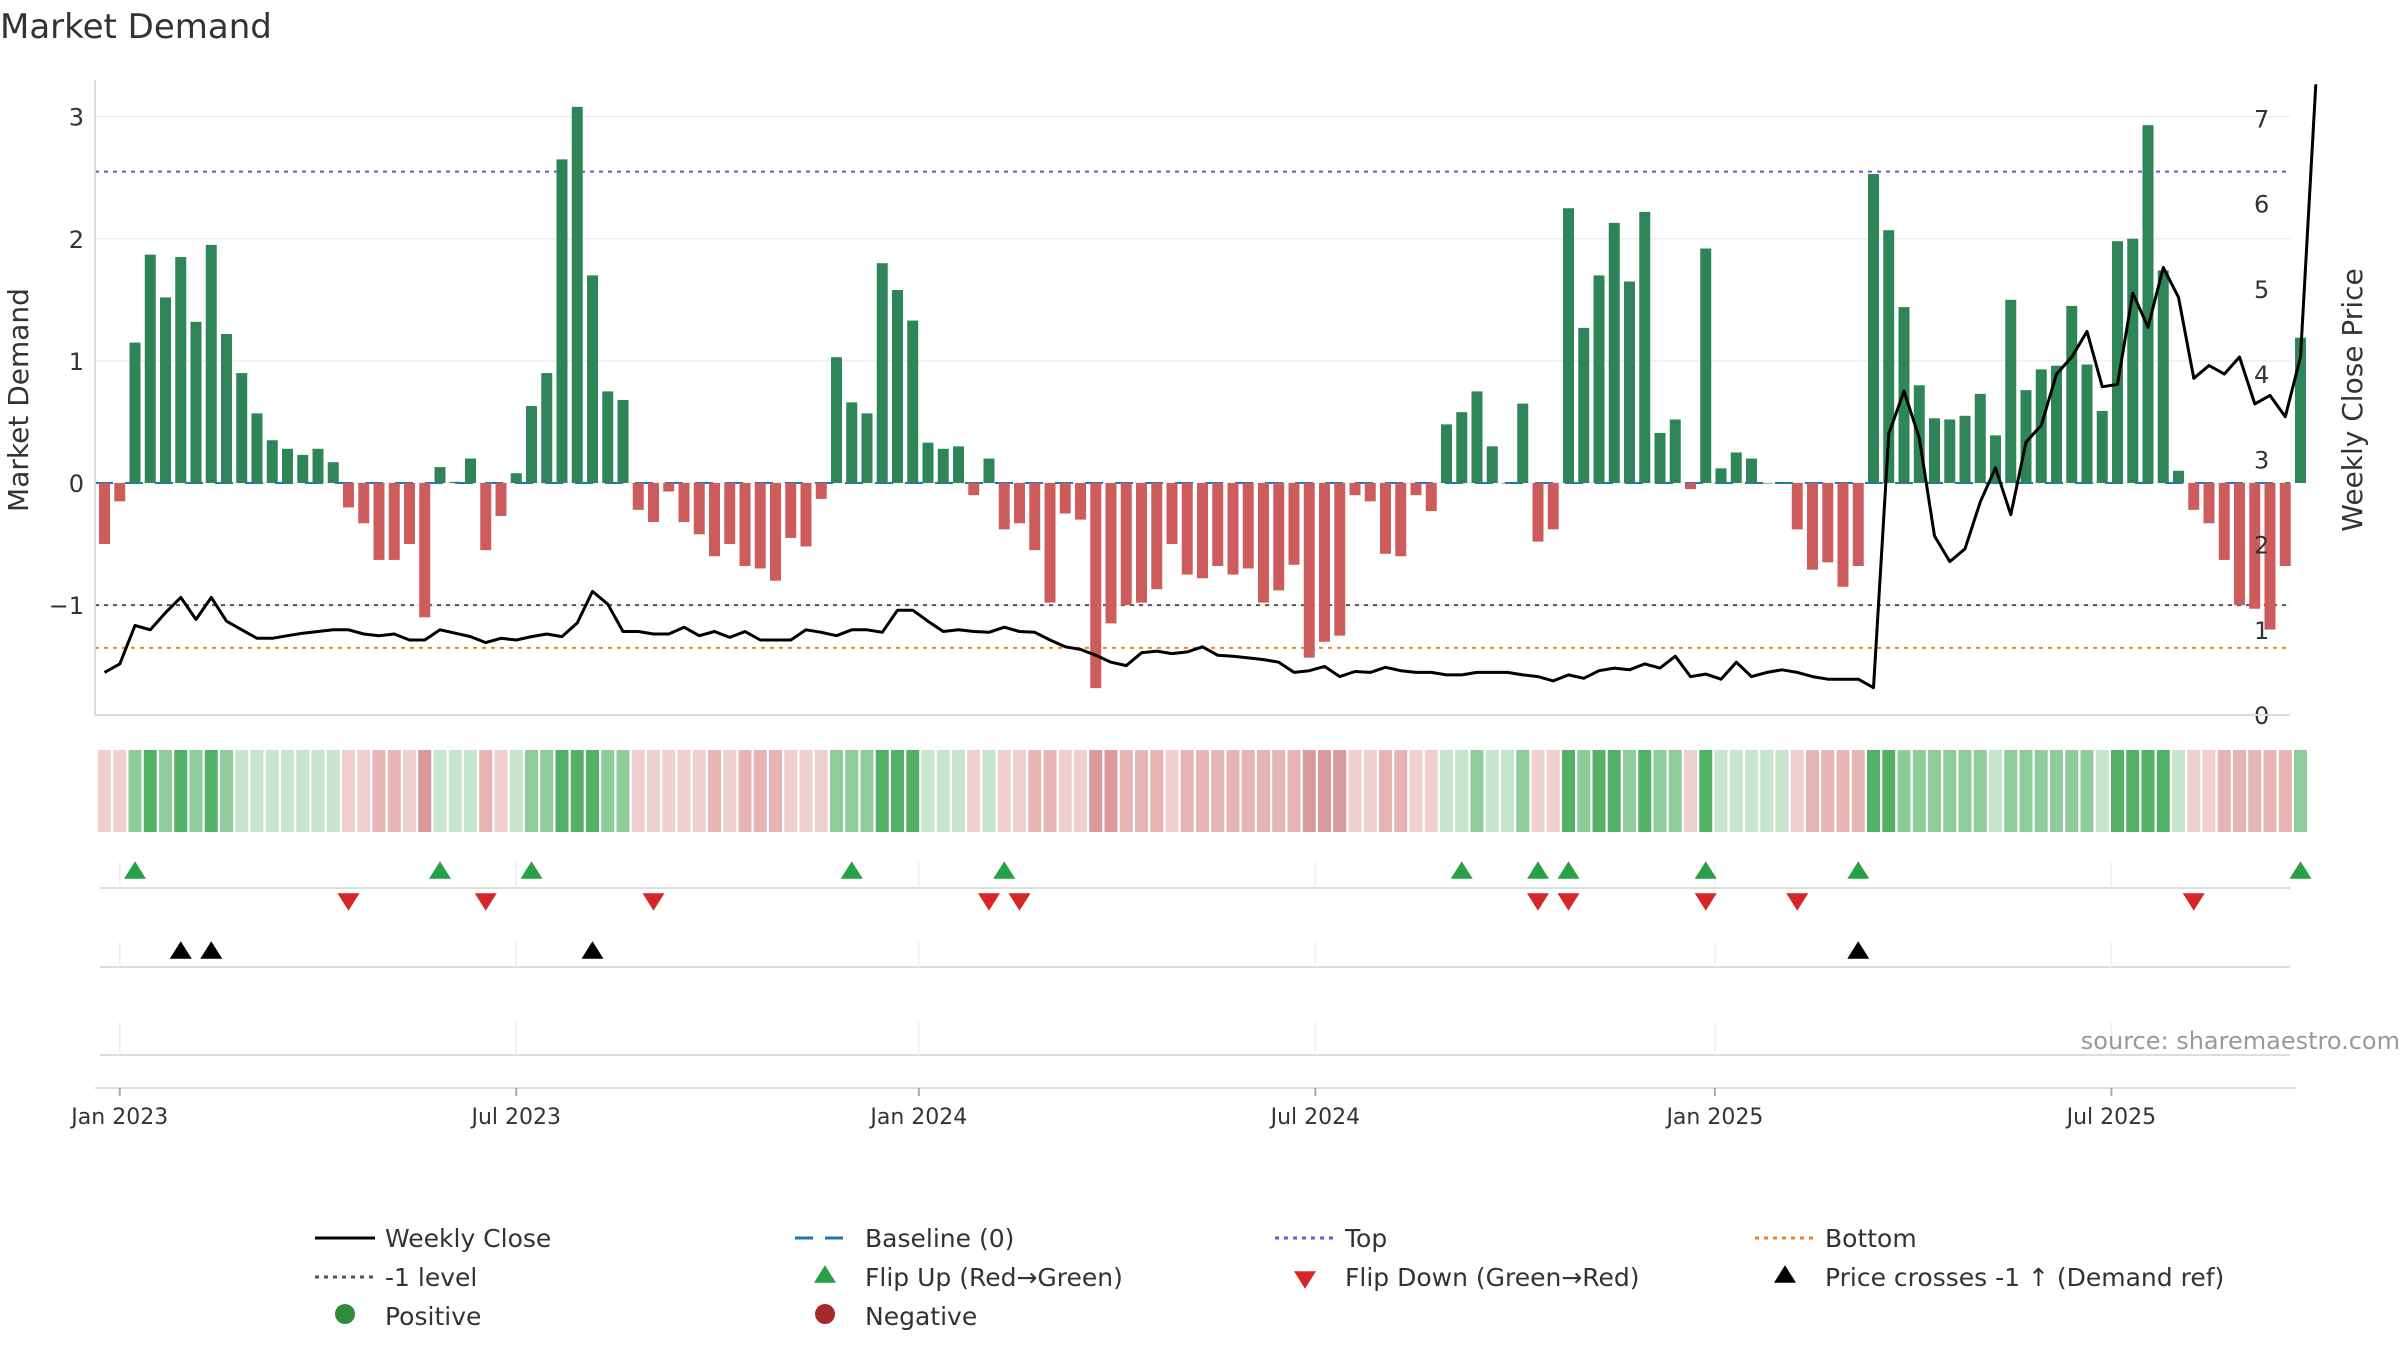 Image resolution: width=2400 pixels, height=1354 pixels. What do you see at coordinates (1492, 1277) in the screenshot?
I see `legend-label: Flip Down (Green→Red)` at bounding box center [1492, 1277].